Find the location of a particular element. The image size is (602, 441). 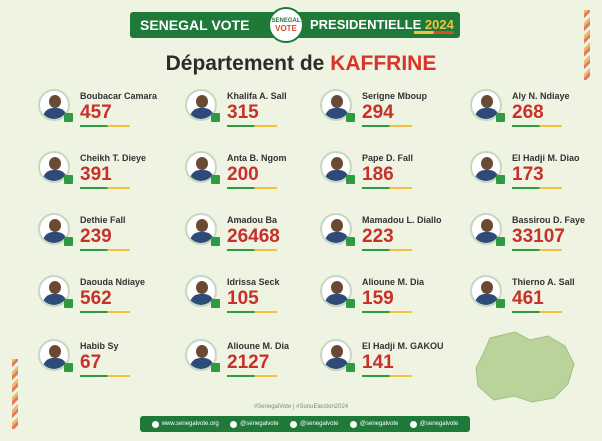

candidate-name: El Hadji M. GAKOU is located at coordinates (403, 346).